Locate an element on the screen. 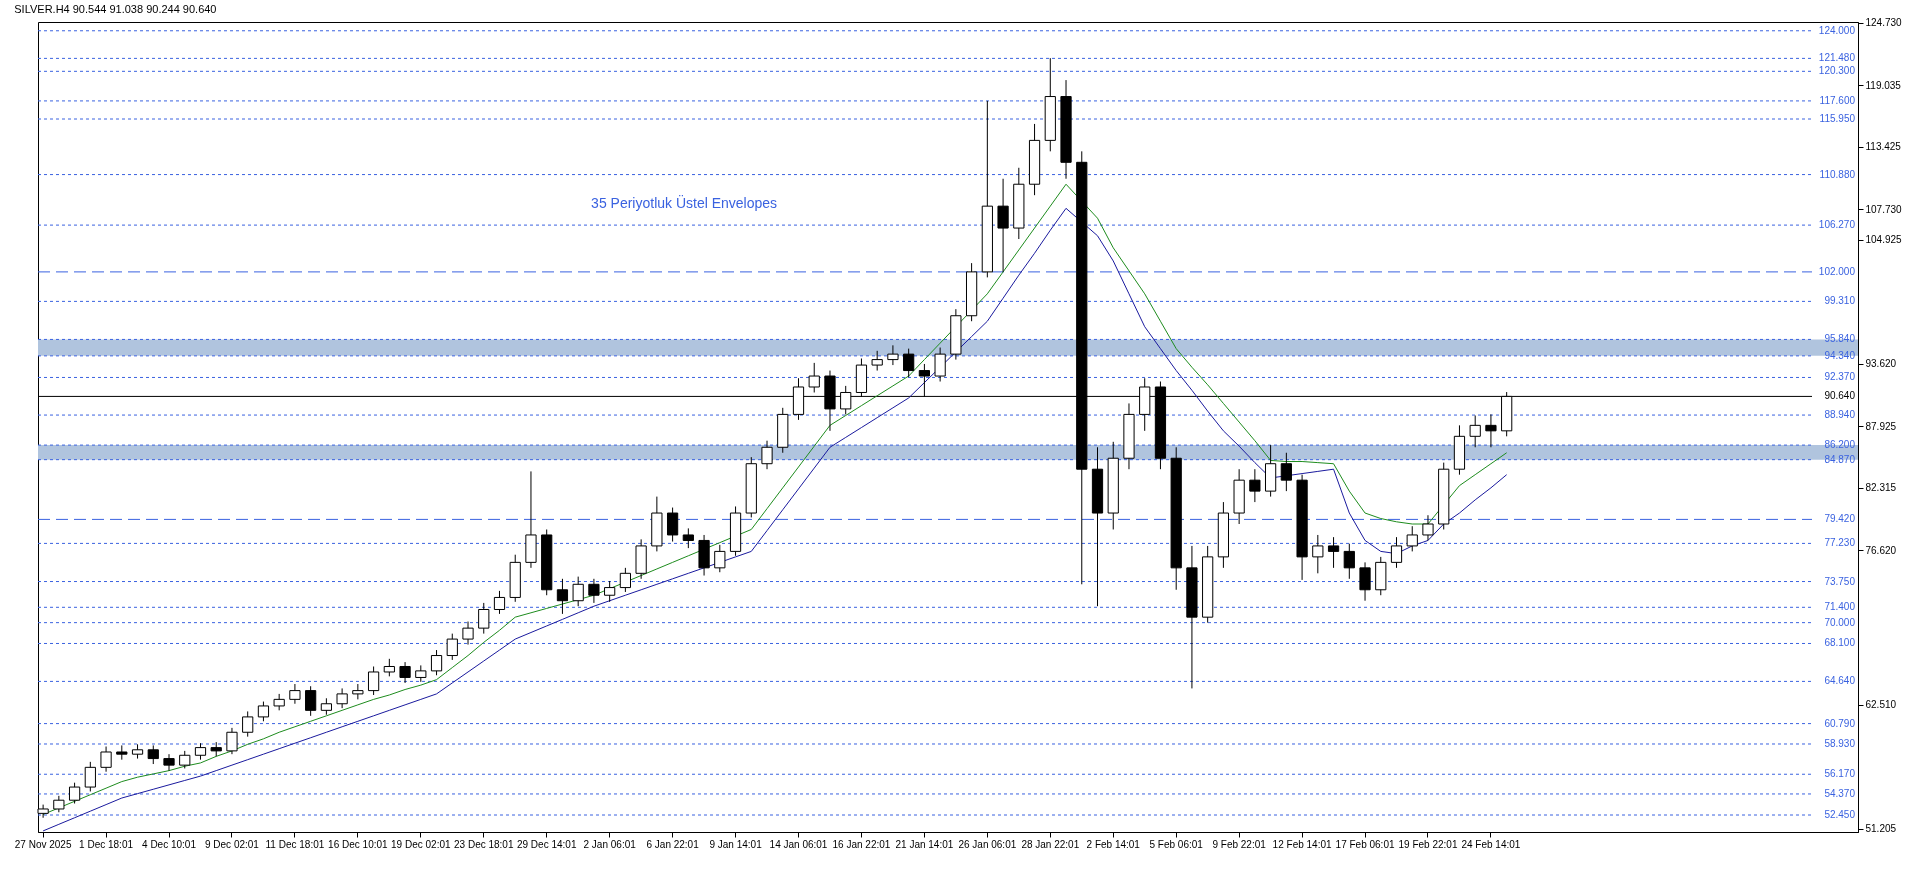  ref-line-label: 90.640 is located at coordinates (1840, 396).